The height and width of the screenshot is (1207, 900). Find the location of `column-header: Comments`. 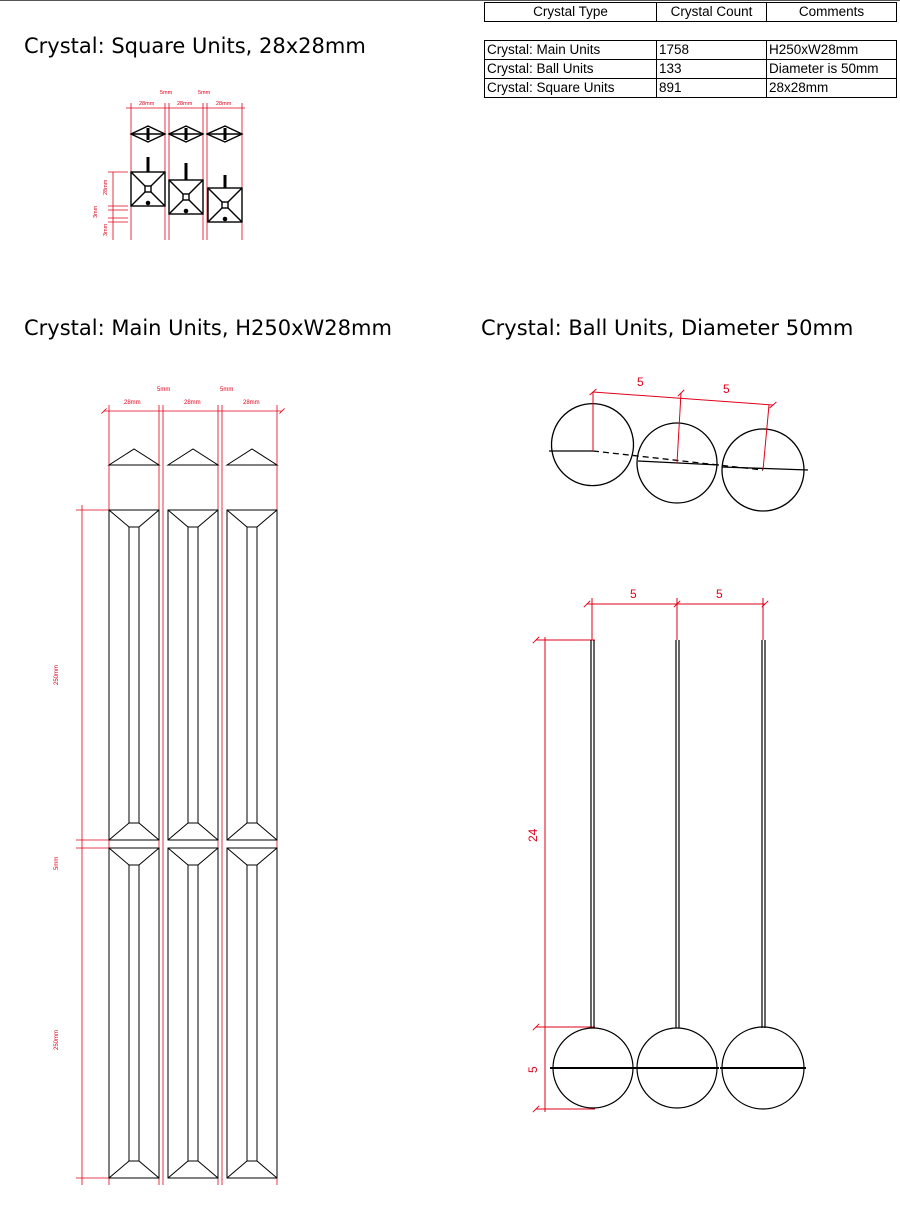

column-header: Comments is located at coordinates (831, 12).